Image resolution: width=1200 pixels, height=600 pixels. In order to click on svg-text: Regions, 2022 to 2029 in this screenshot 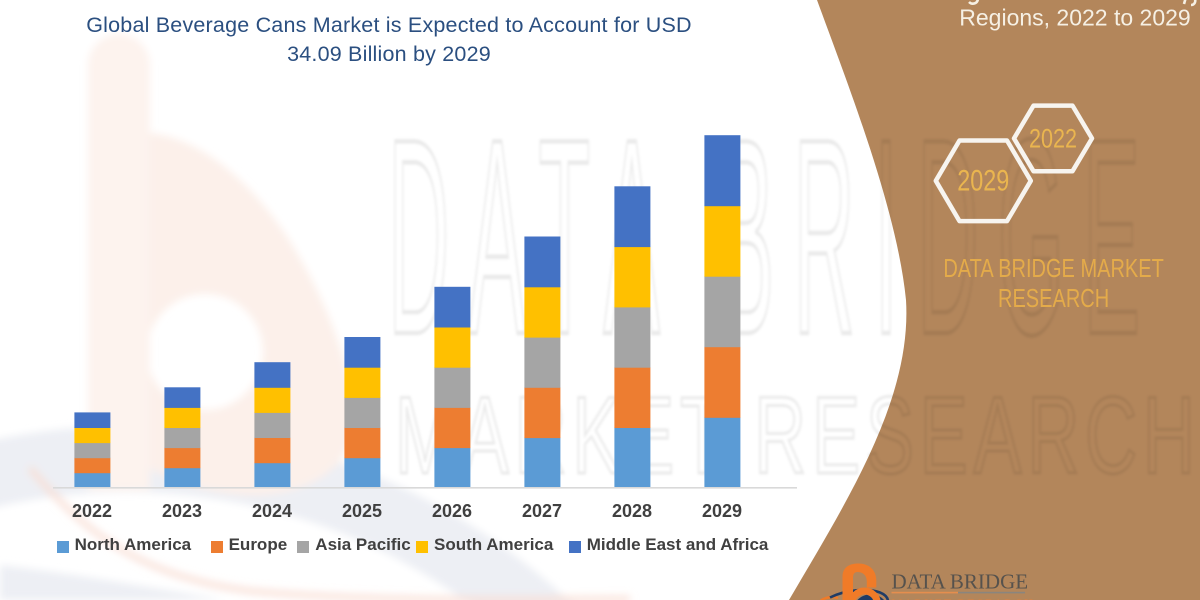, I will do `click(1074, 18)`.